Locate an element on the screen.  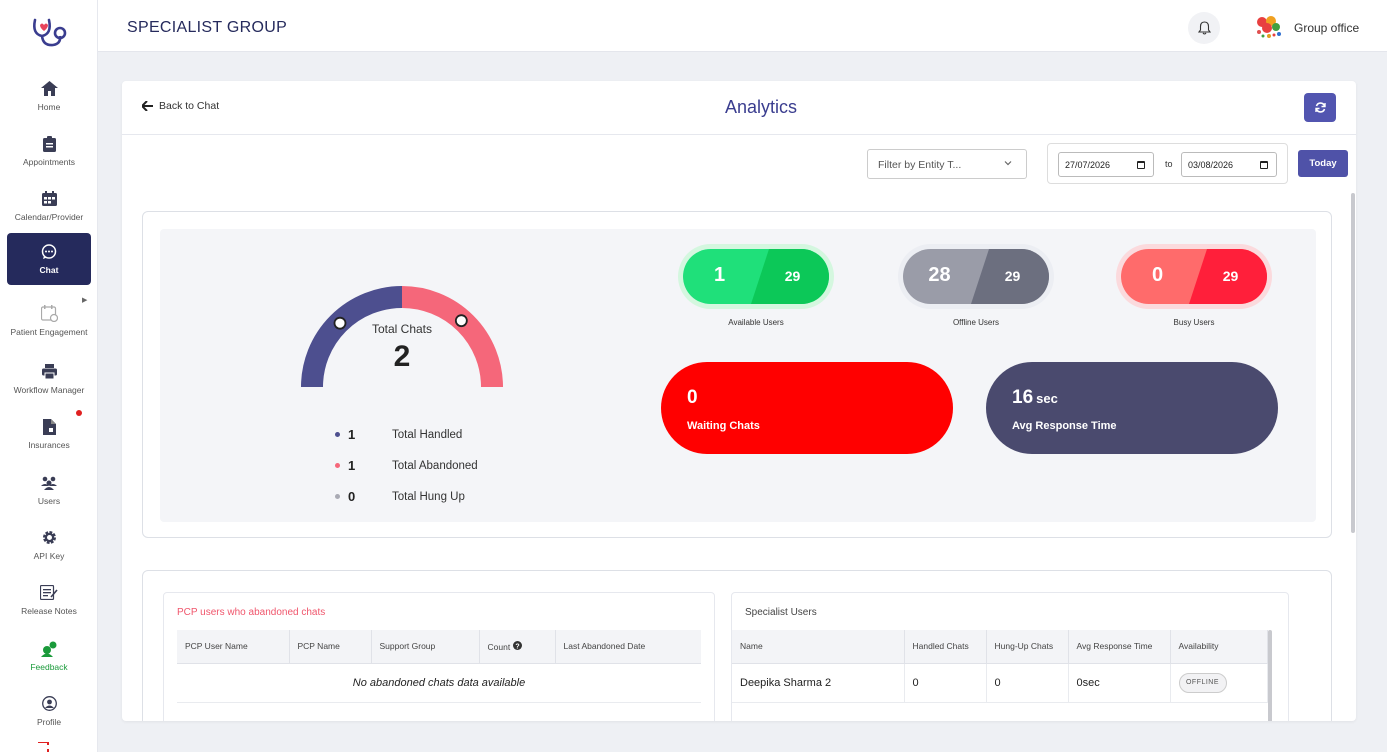
specialist-table-title: Specialist Users is located at coordinates (781, 612).